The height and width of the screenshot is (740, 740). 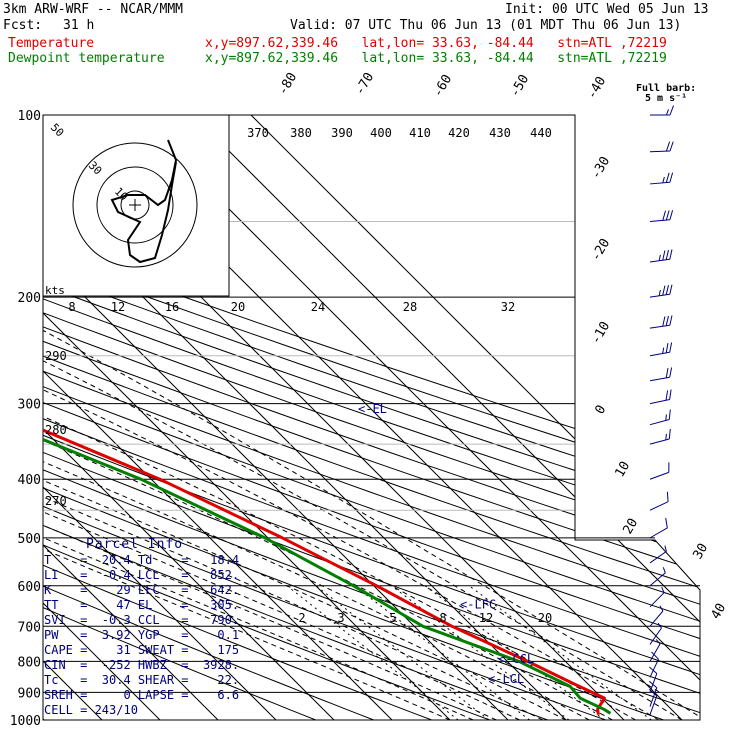 What do you see at coordinates (142, 665) in the screenshot?
I see `parcel-row: CIN = -252 HWBZ = 3928.` at bounding box center [142, 665].